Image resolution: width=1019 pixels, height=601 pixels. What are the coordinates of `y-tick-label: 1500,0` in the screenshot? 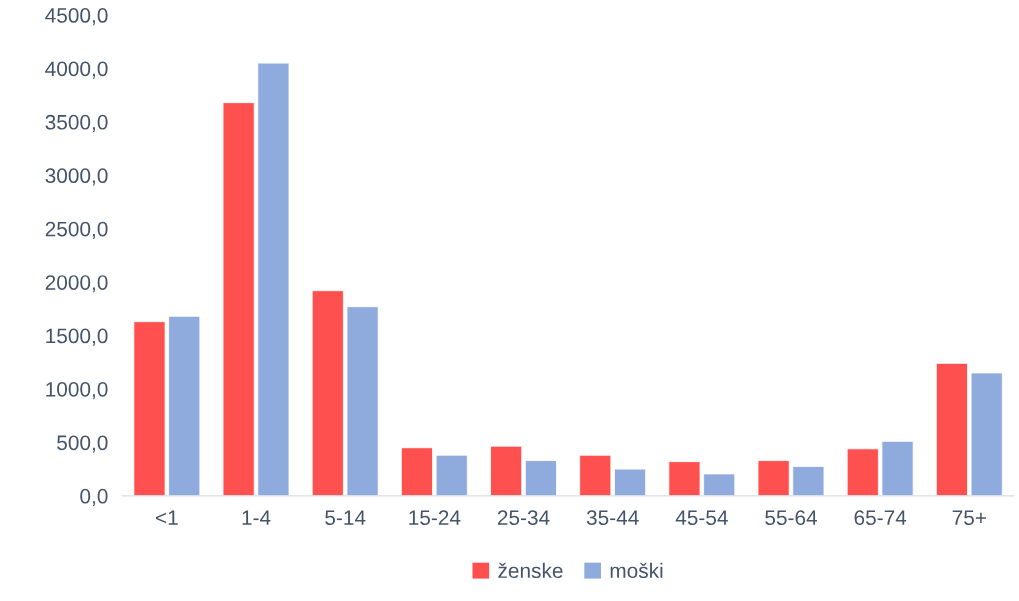 It's located at (77, 337).